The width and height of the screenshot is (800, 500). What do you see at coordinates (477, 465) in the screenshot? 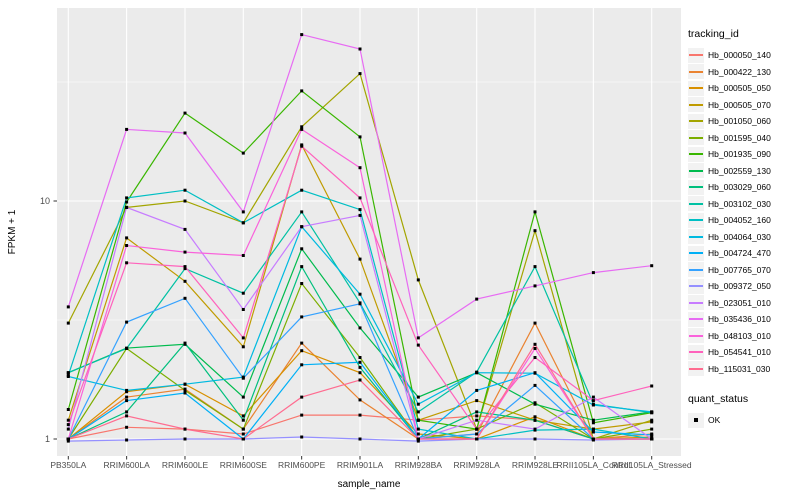
I see `x-tick-label: RRIM928LA` at bounding box center [477, 465].